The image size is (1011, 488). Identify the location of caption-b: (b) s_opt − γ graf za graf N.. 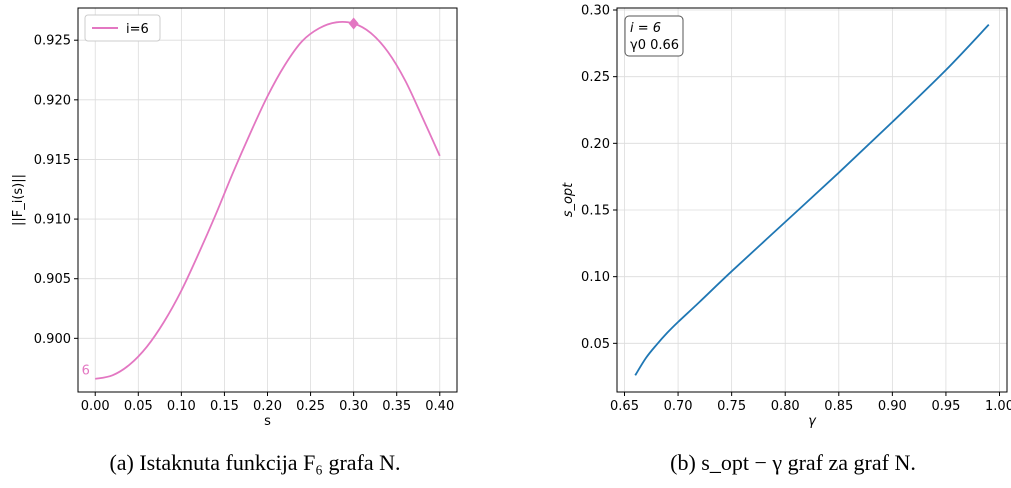
(793, 462).